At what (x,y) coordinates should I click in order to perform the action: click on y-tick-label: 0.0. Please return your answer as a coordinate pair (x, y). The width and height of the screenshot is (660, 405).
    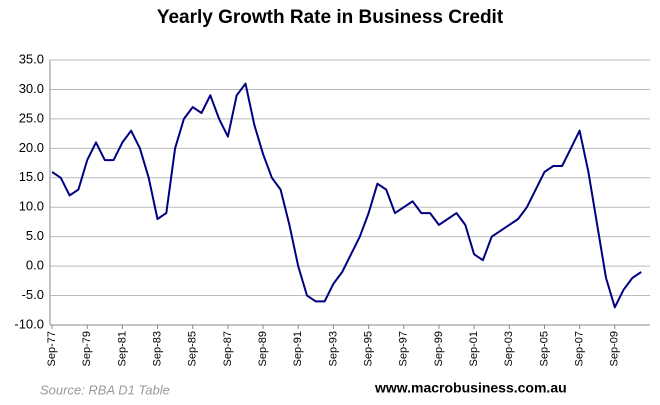
    Looking at the image, I should click on (35, 265).